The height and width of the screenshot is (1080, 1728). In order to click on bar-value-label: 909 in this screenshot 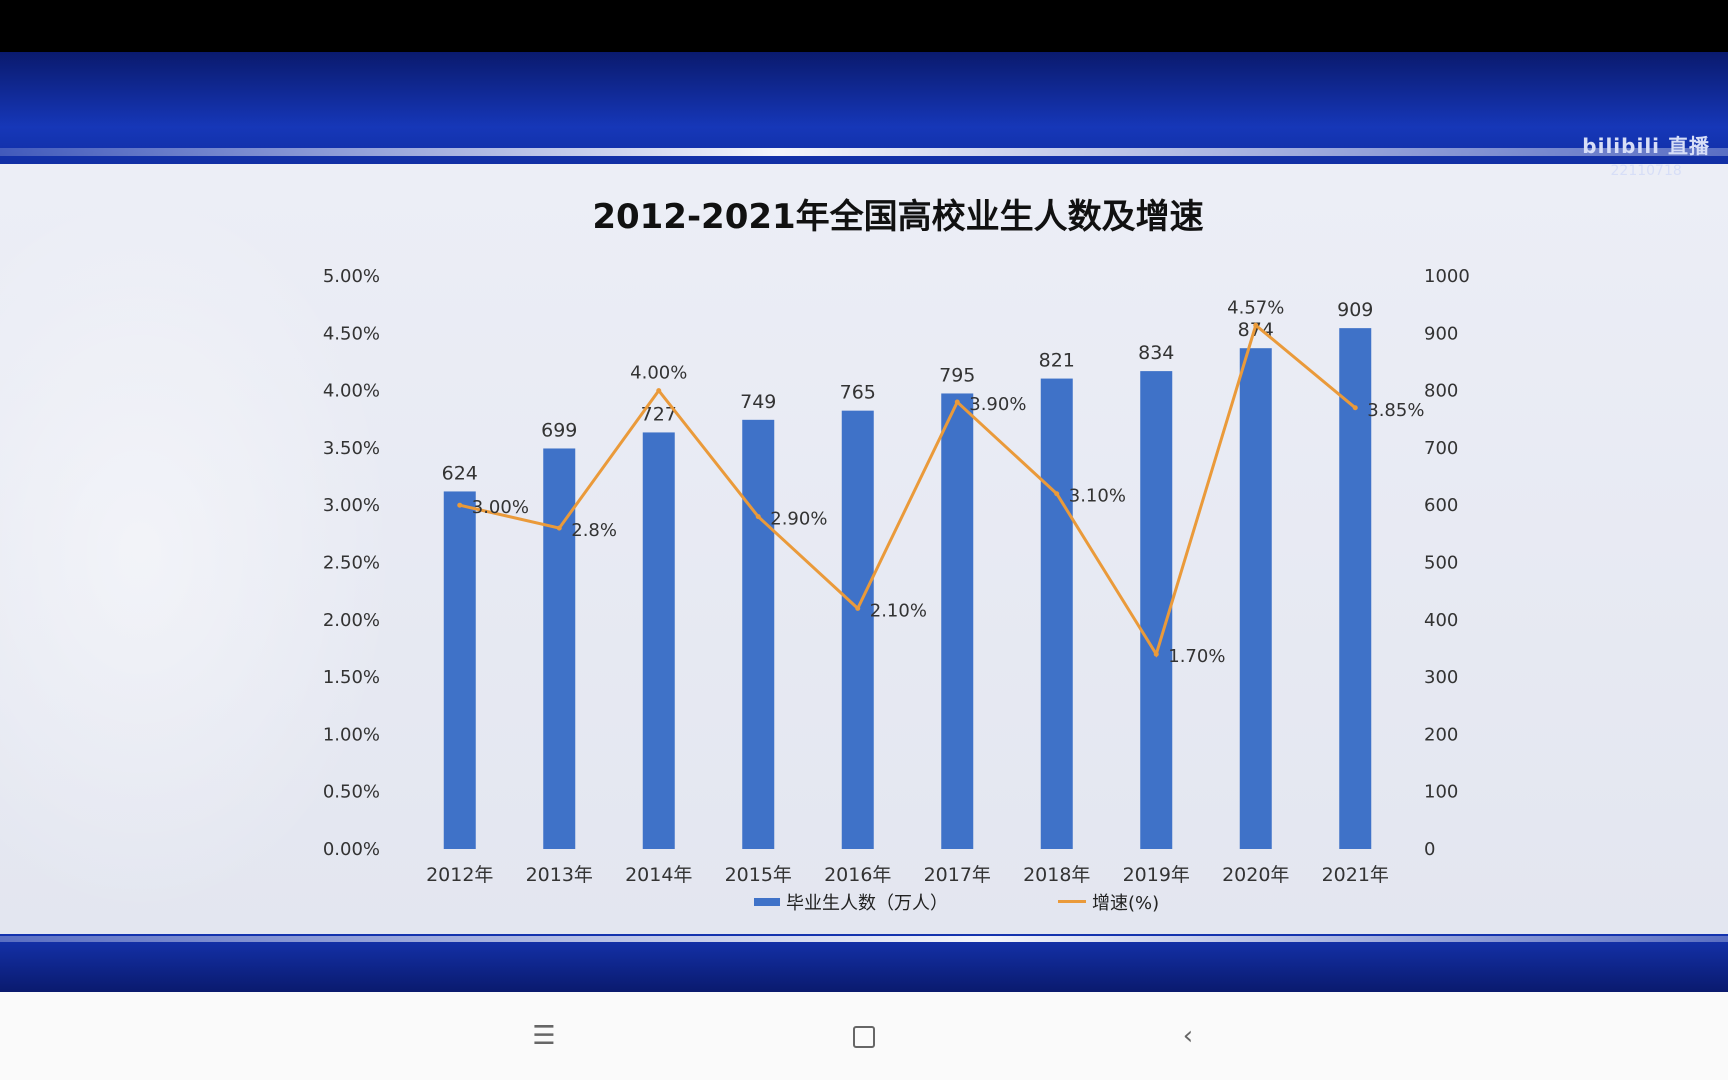, I will do `click(1355, 310)`.